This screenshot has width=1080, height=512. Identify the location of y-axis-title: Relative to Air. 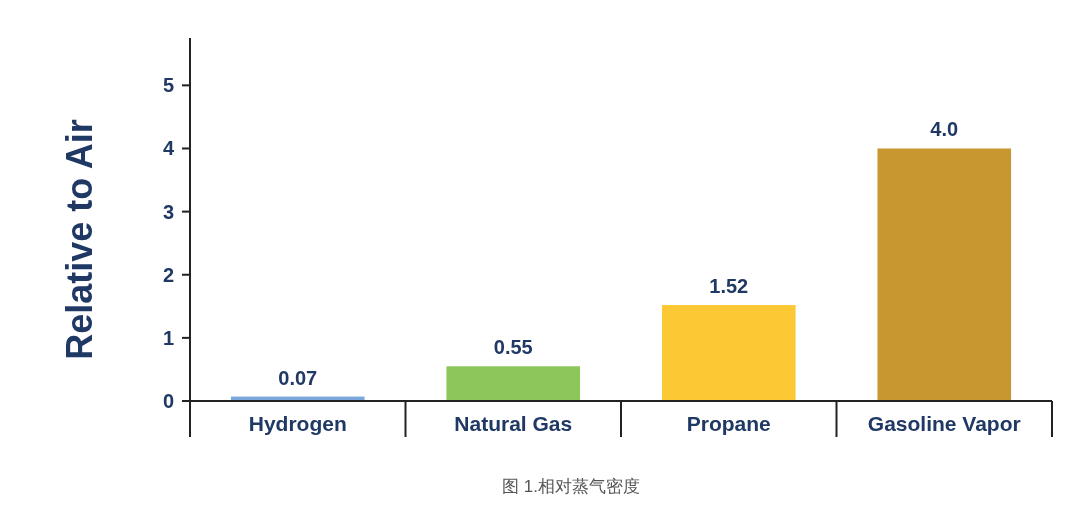
(79, 239).